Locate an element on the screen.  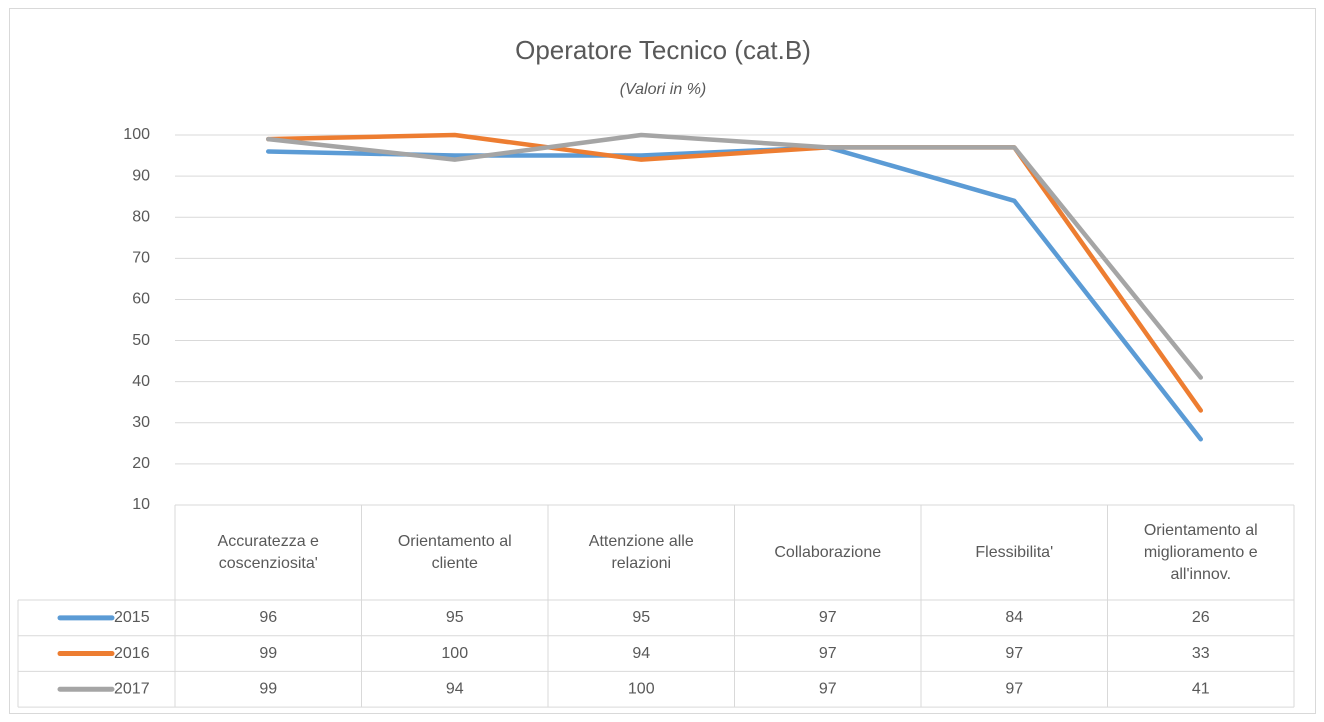
y-tick-label: 20 is located at coordinates (141, 463).